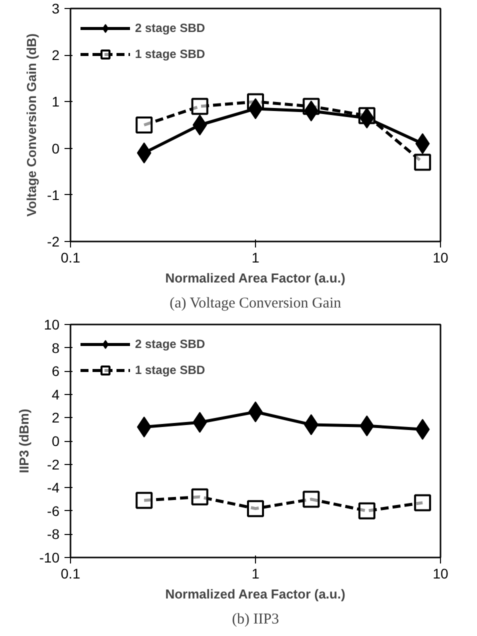  I want to click on y-tick-label: -10, so click(49, 558).